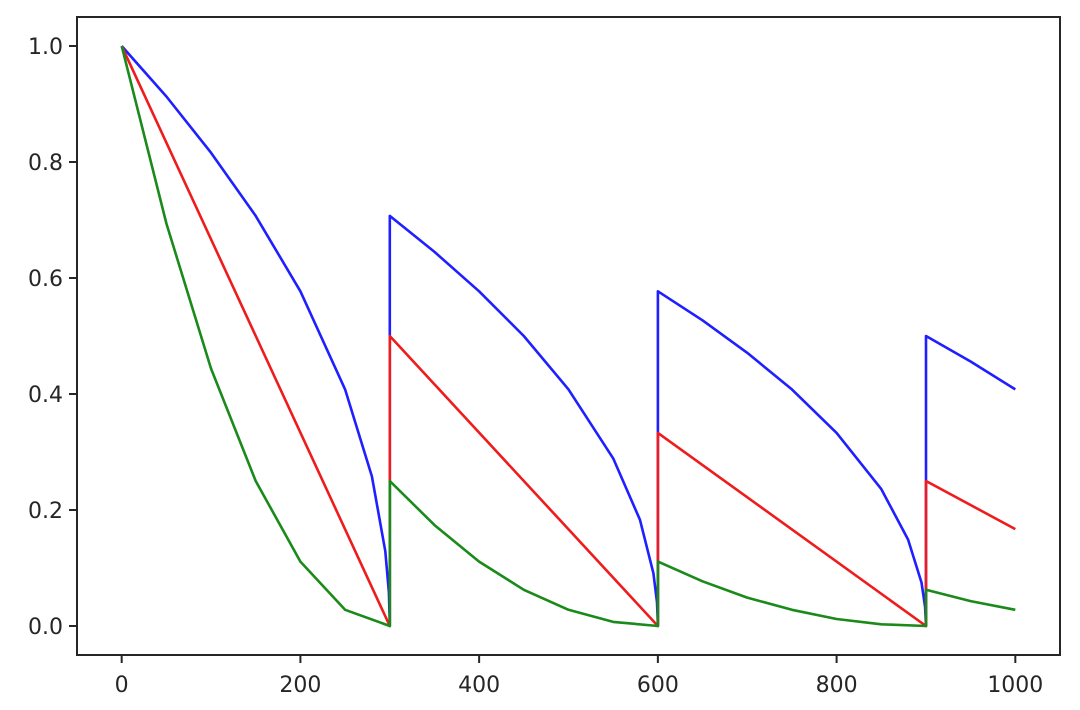  What do you see at coordinates (45, 511) in the screenshot?
I see `y-tick-label: 0.2` at bounding box center [45, 511].